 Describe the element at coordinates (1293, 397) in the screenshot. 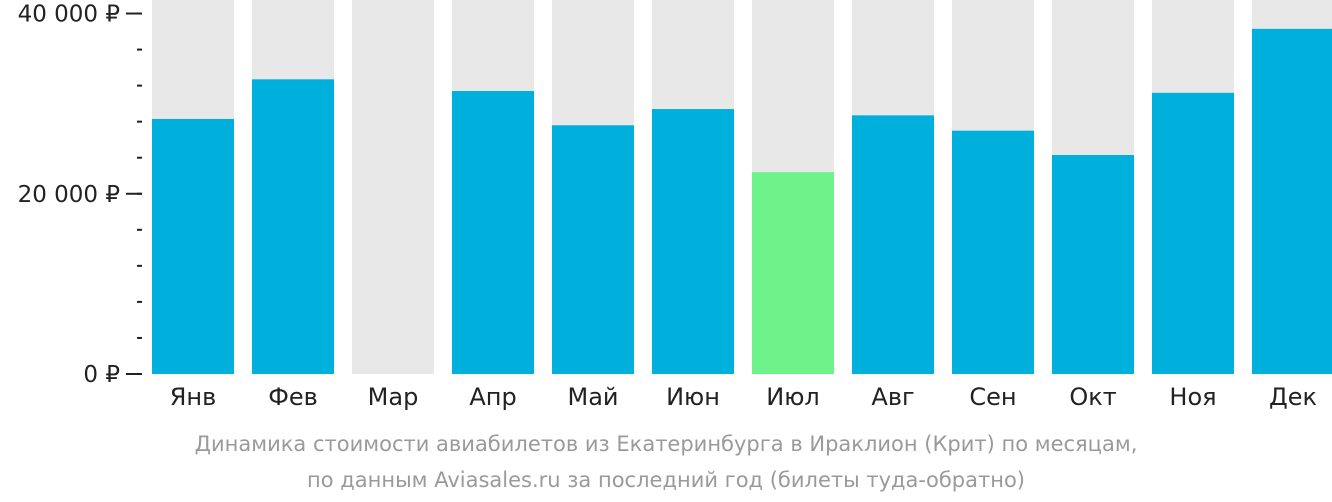

I see `x-tick-label: Дек` at that location.